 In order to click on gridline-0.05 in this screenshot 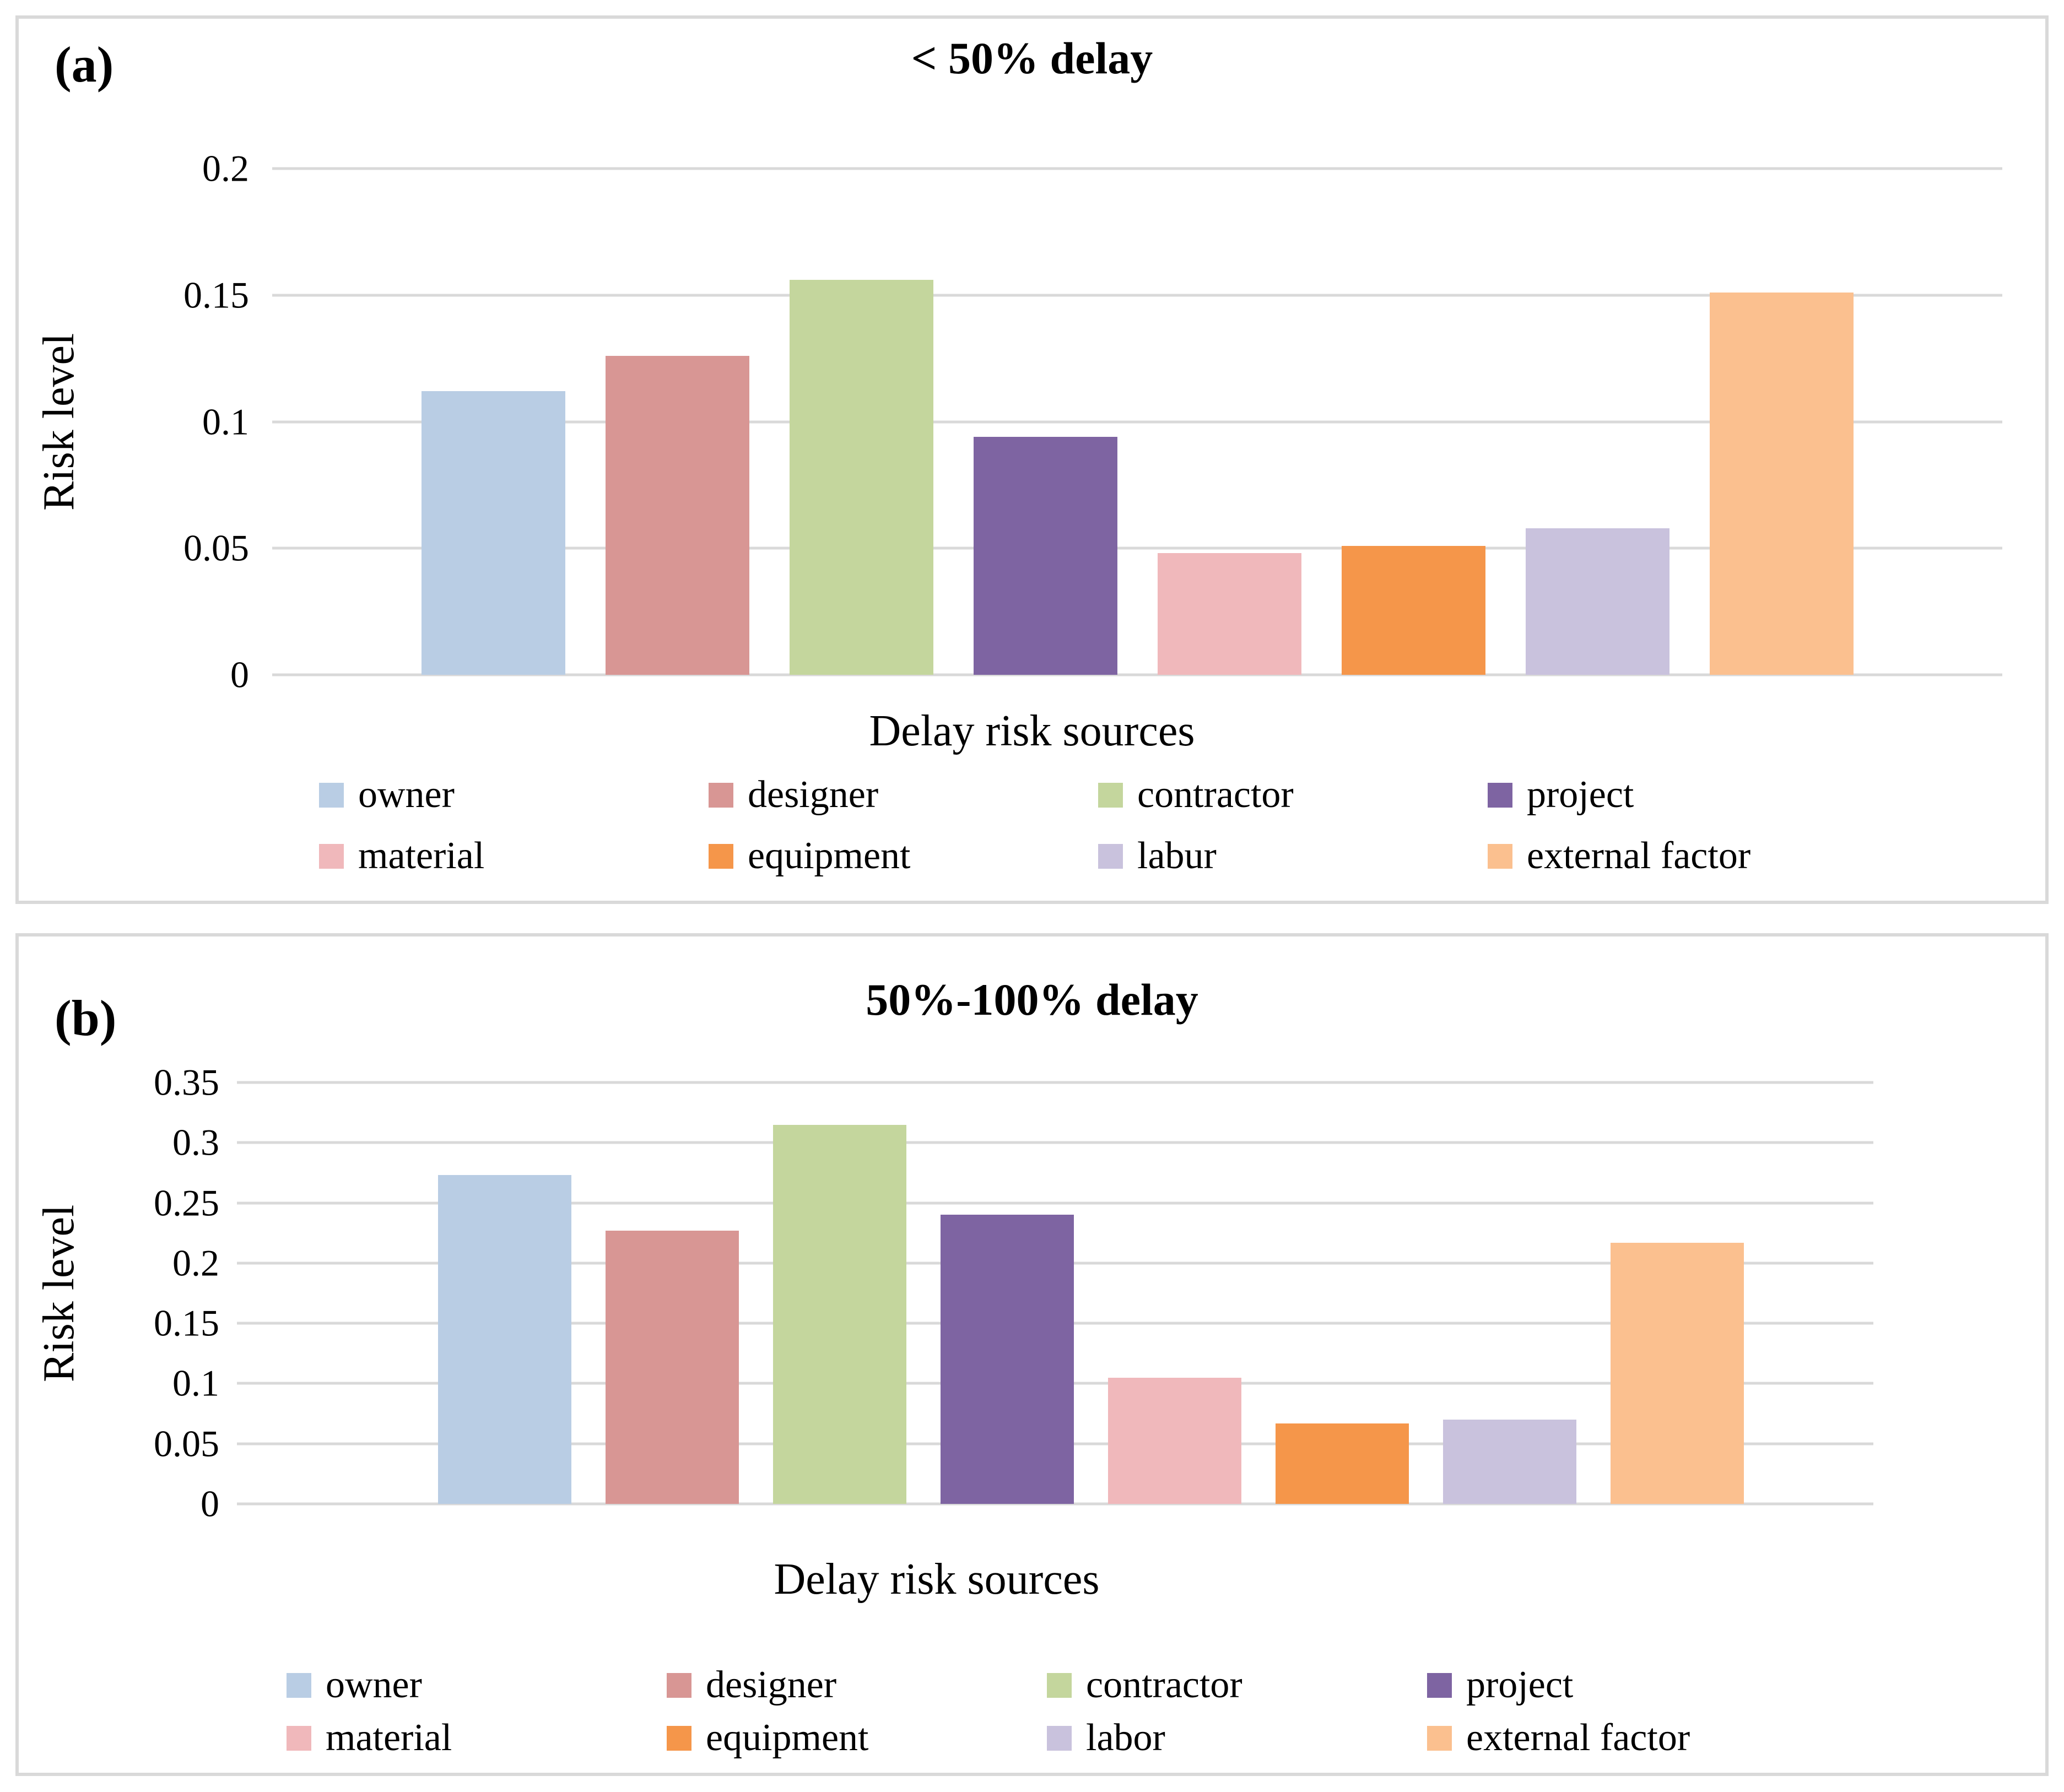, I will do `click(1137, 548)`.